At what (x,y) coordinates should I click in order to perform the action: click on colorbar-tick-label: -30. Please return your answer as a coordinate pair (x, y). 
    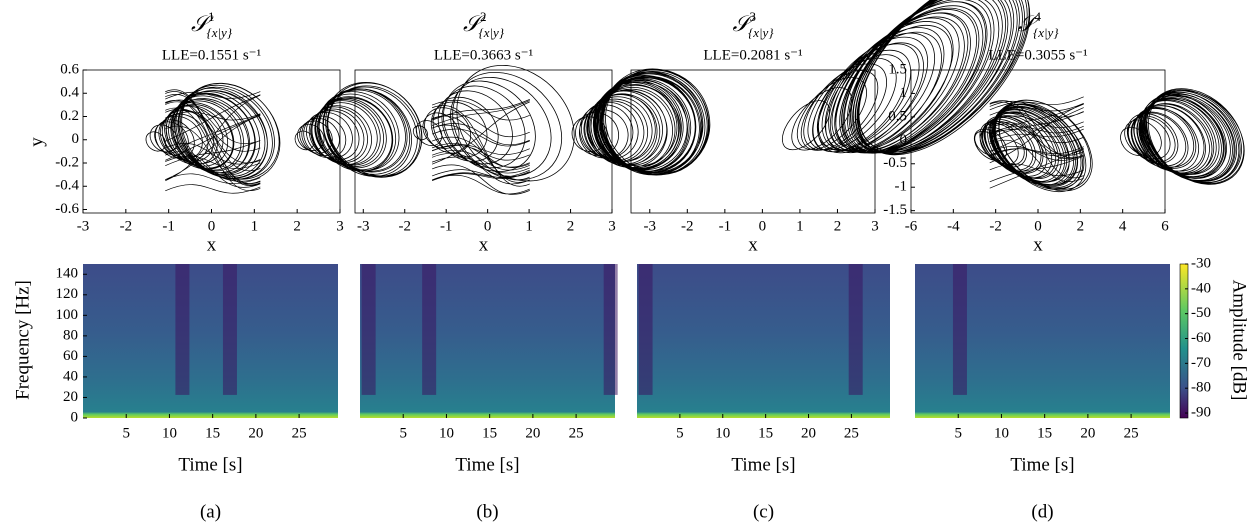
    Looking at the image, I should click on (1201, 263).